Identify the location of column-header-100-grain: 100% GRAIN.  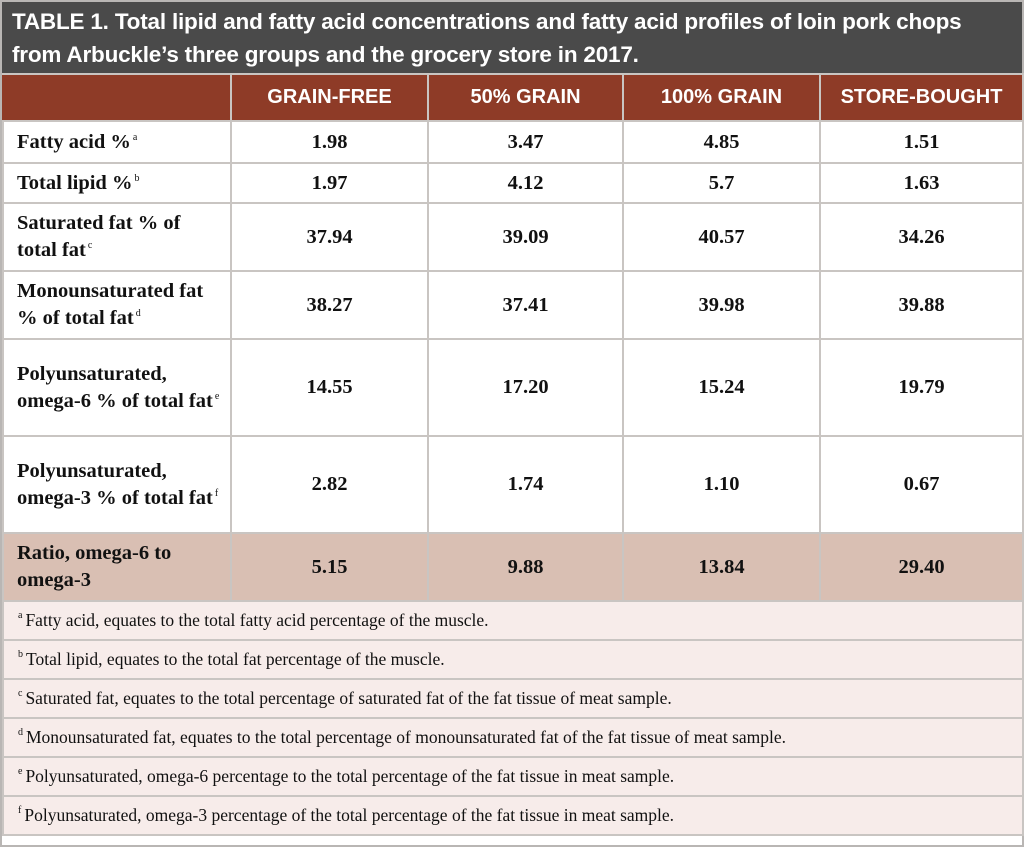
(721, 97).